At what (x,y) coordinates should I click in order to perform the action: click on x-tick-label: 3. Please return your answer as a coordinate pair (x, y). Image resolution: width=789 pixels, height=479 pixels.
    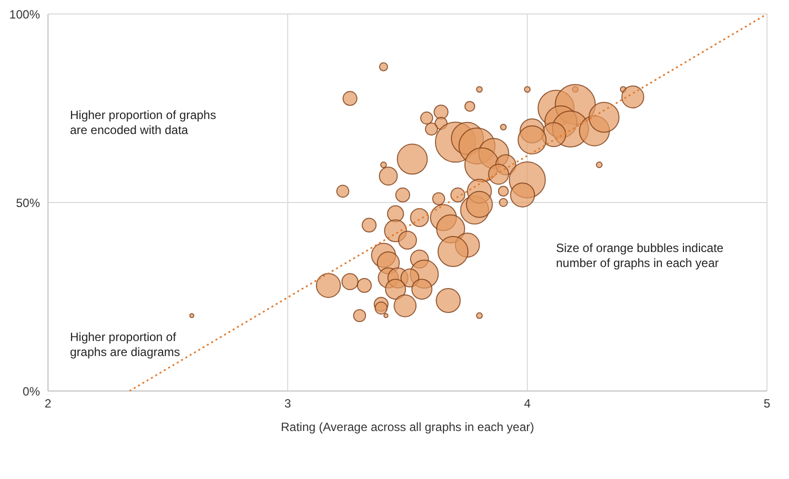
    Looking at the image, I should click on (288, 403).